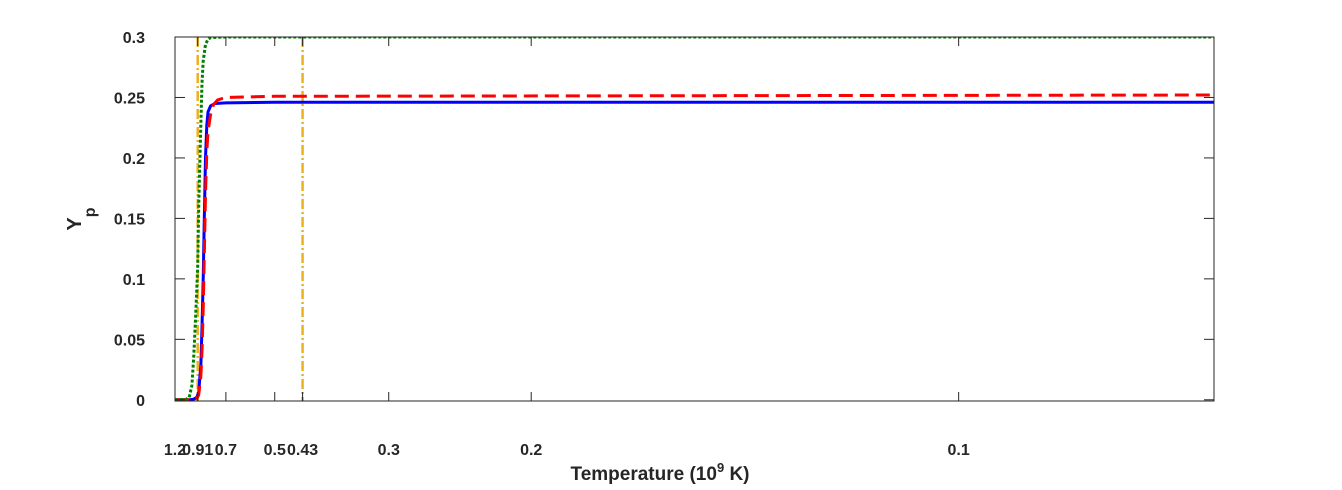 The width and height of the screenshot is (1342, 490). What do you see at coordinates (81, 218) in the screenshot?
I see `y-axis-title: Yp` at bounding box center [81, 218].